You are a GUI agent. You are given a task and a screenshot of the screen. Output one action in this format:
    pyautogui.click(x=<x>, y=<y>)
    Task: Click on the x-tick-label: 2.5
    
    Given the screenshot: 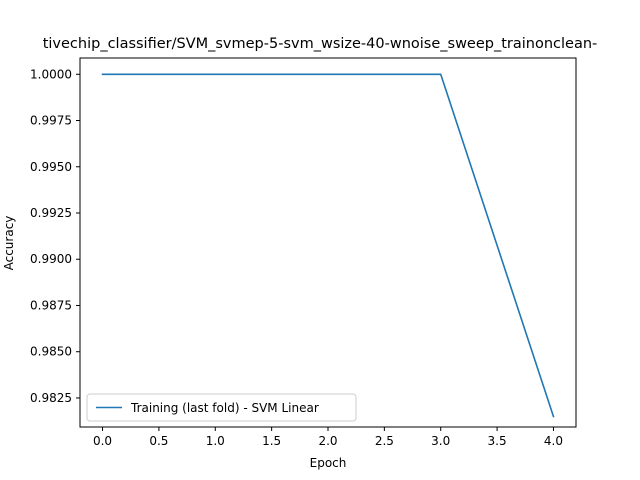 What is the action you would take?
    pyautogui.click(x=384, y=441)
    